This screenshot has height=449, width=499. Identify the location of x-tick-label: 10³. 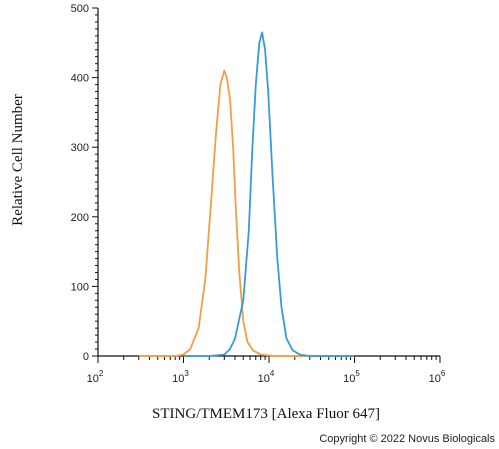
(180, 377).